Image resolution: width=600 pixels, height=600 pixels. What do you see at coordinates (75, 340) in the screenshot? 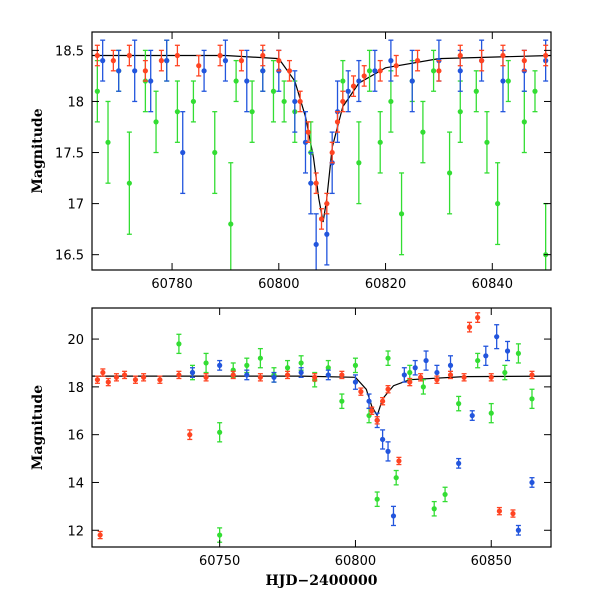
I see `y-tick-label: 20` at bounding box center [75, 340].